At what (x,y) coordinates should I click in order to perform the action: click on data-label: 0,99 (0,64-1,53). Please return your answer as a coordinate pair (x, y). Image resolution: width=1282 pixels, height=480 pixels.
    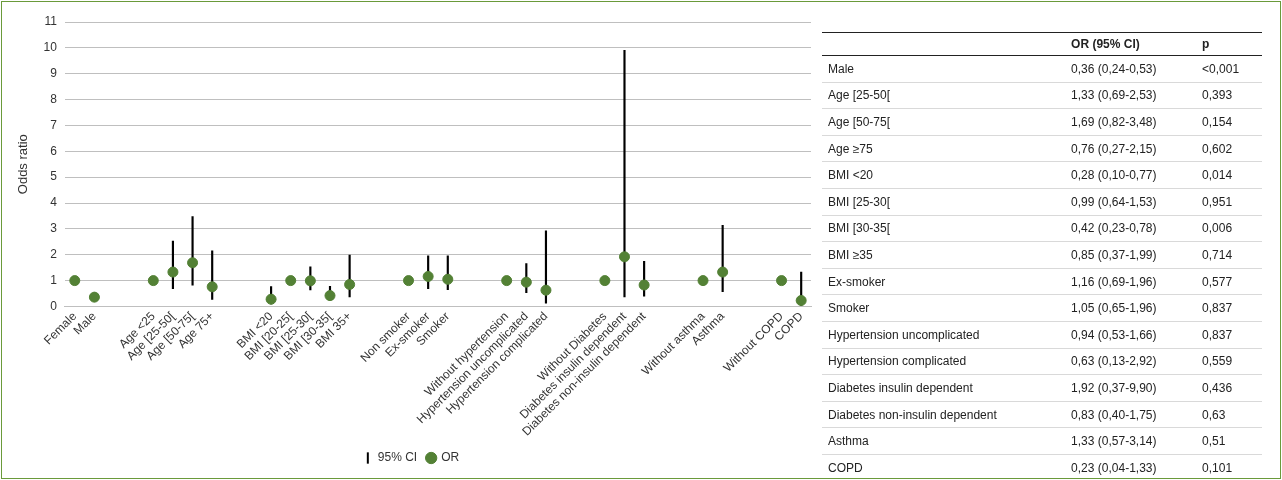
    Looking at the image, I should click on (1131, 202).